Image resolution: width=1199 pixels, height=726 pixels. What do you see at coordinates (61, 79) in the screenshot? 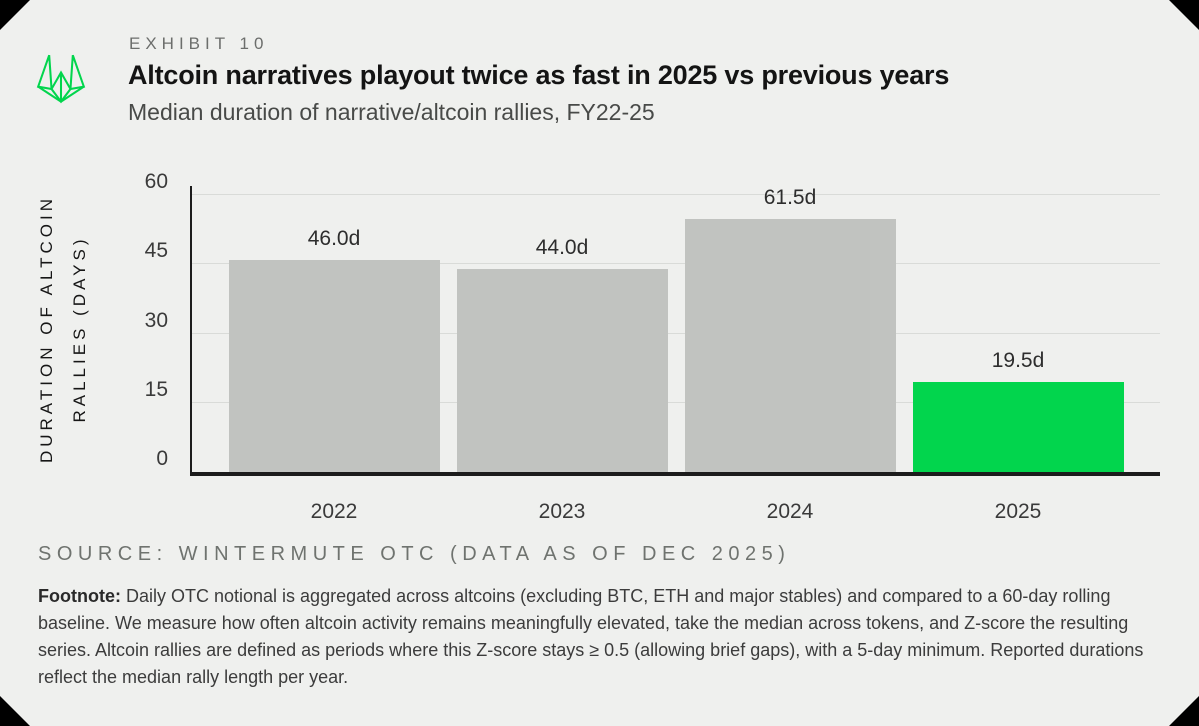
I see `wintermute-logo-icon` at bounding box center [61, 79].